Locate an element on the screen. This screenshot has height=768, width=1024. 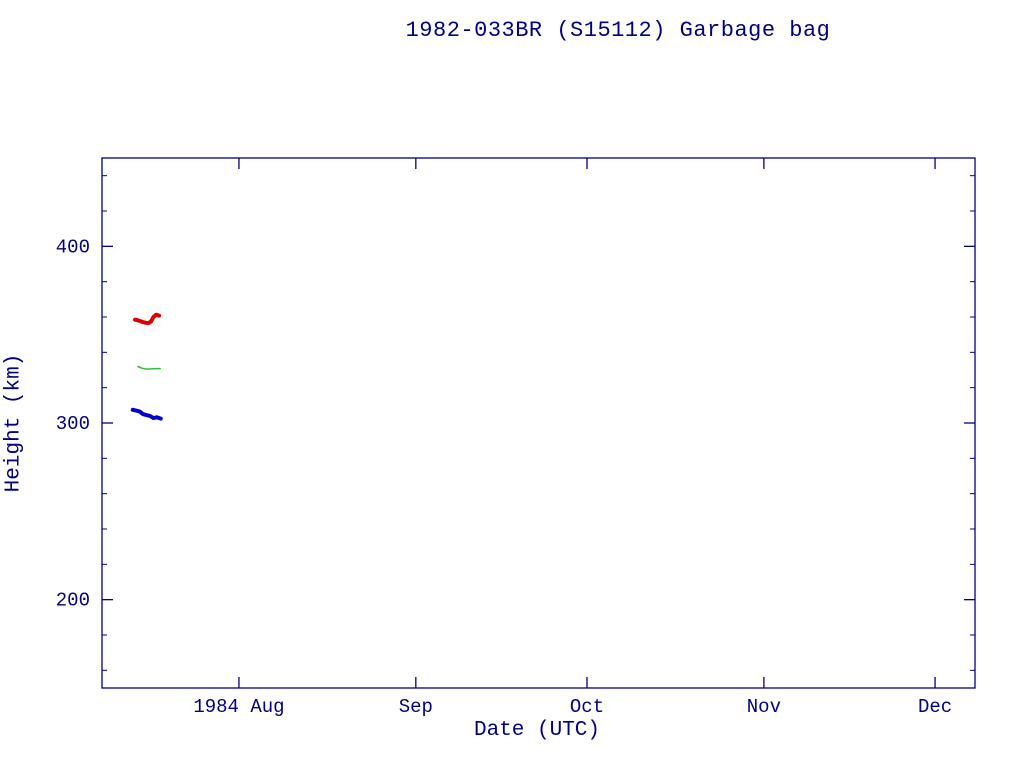
series-perigee-height is located at coordinates (146, 414).